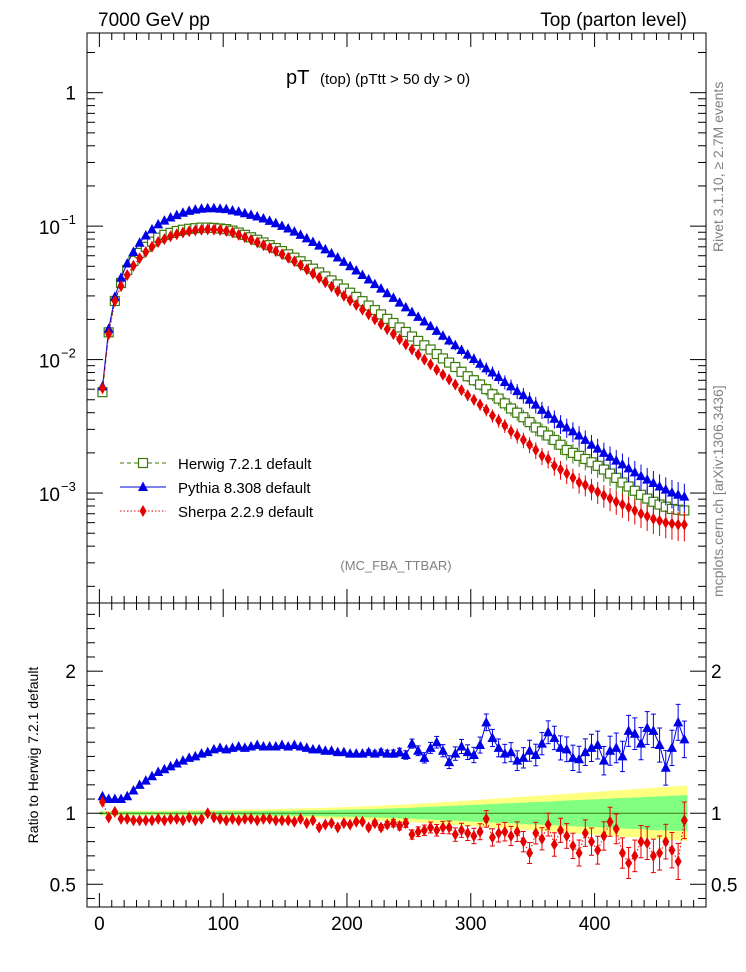 Image resolution: width=746 pixels, height=972 pixels. Describe the element at coordinates (504, 403) in the screenshot. I see `point-herwig` at that location.